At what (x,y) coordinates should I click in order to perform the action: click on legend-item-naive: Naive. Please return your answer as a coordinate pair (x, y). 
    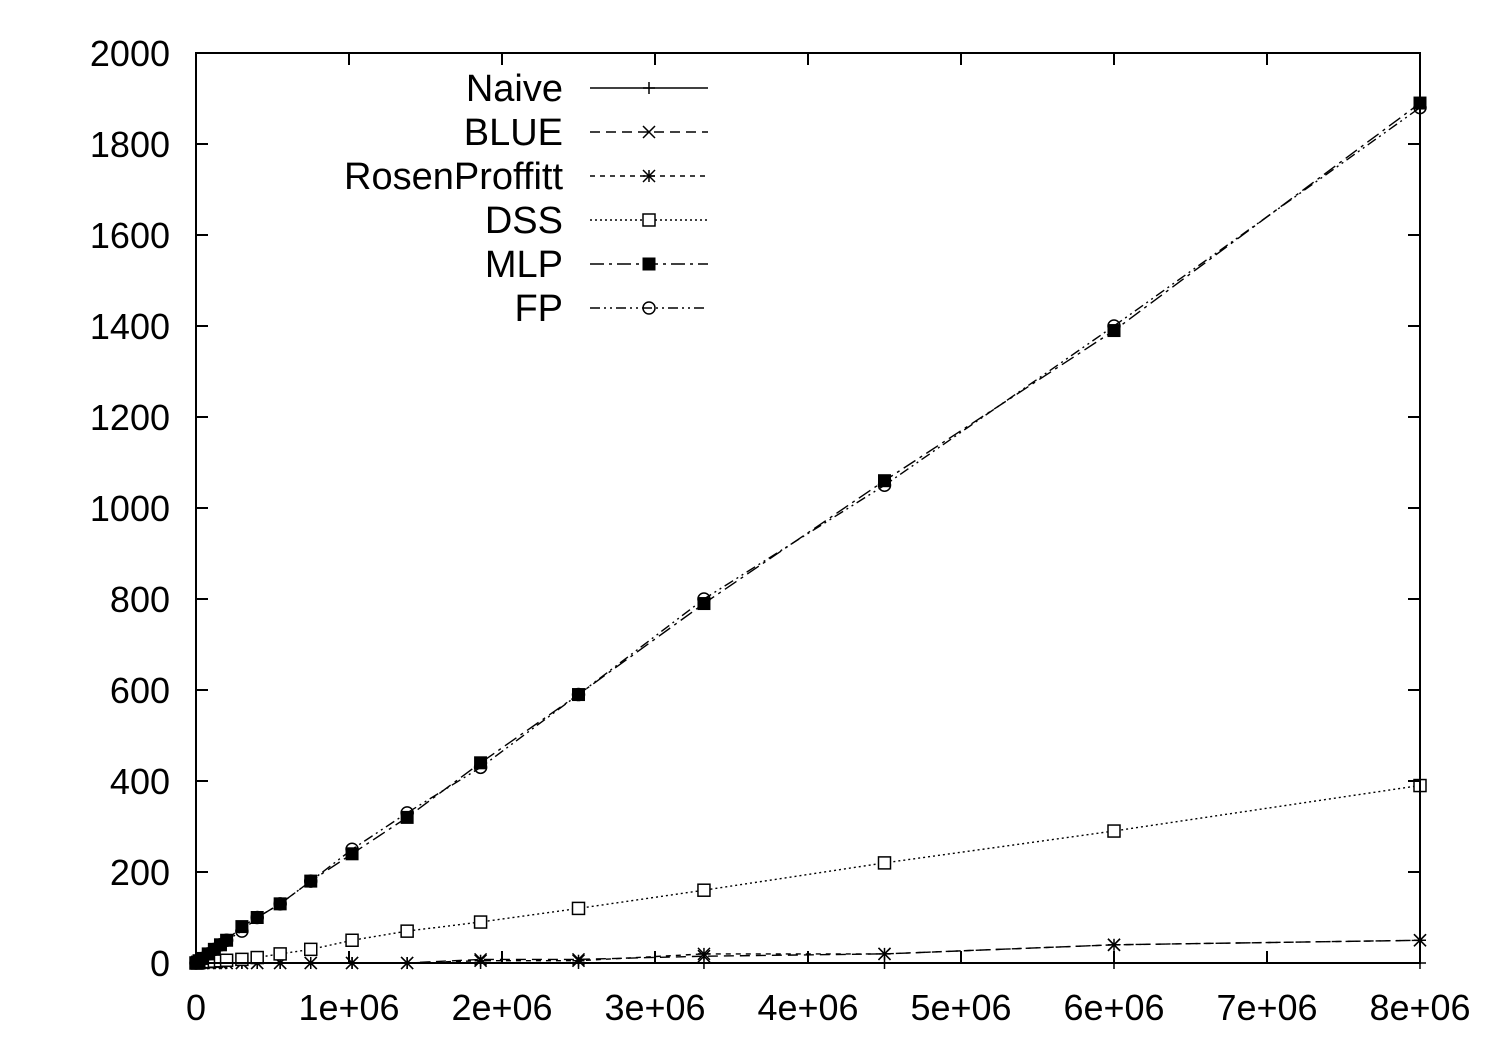
    Looking at the image, I should click on (587, 89).